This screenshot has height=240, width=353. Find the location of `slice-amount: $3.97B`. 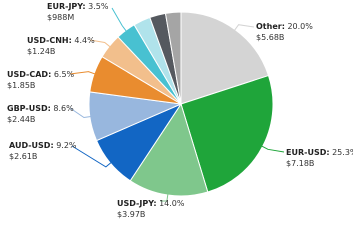

slice-amount: $3.97B is located at coordinates (131, 214).